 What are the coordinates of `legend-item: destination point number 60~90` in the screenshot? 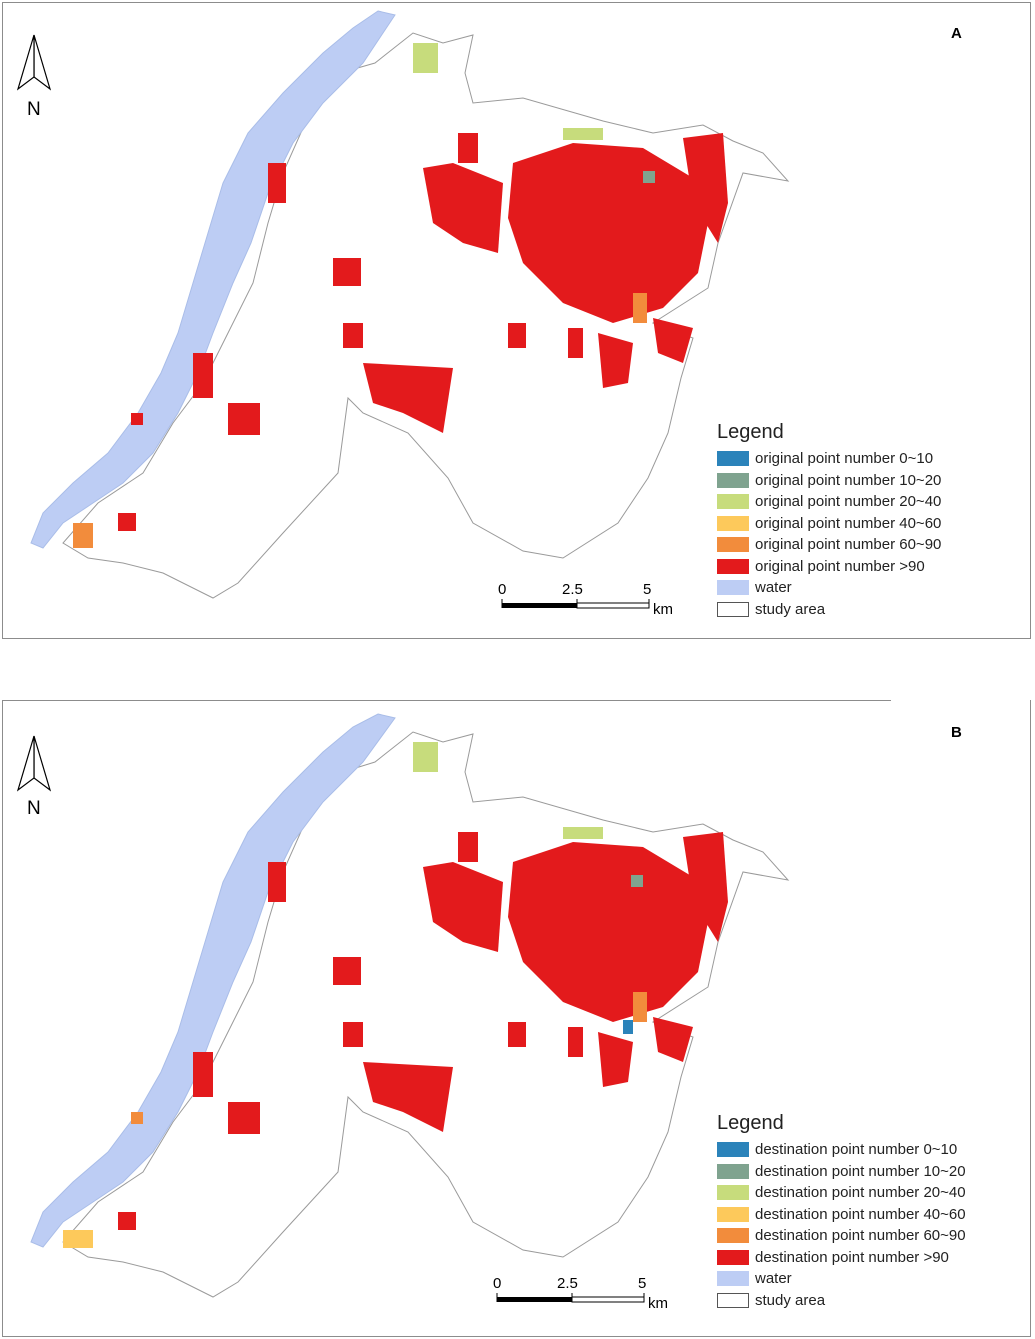 It's located at (841, 1236).